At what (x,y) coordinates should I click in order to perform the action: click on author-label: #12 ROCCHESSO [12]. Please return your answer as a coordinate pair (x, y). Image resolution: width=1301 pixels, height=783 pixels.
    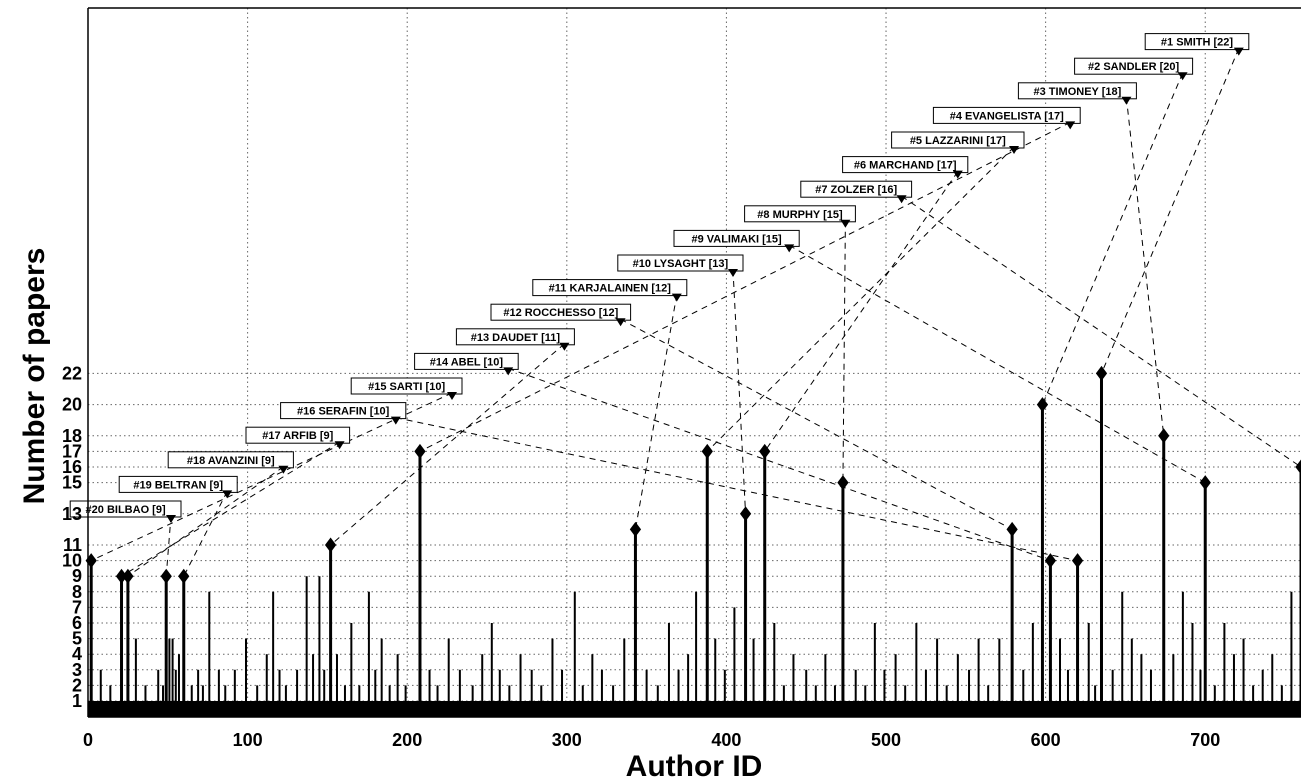
    Looking at the image, I should click on (560, 313).